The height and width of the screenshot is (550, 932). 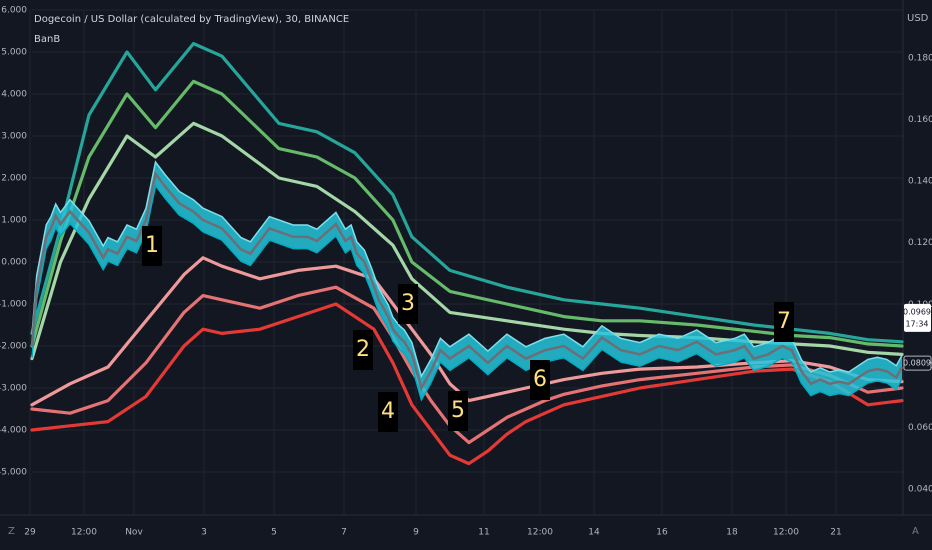 What do you see at coordinates (14, 137) in the screenshot?
I see `left-tick-label: 3.000` at bounding box center [14, 137].